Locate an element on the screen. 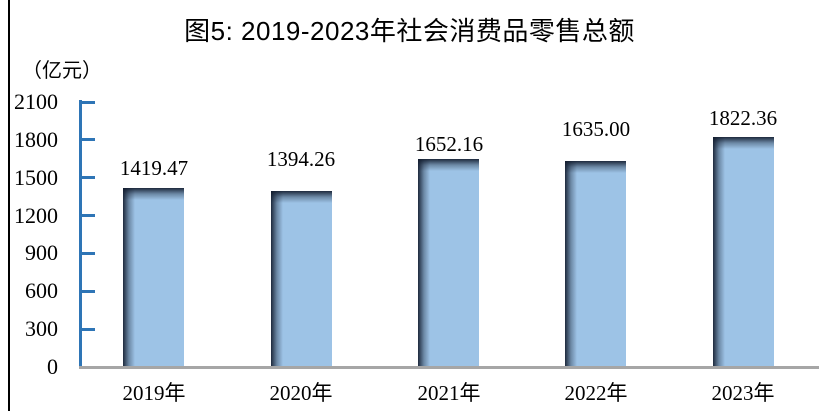 This screenshot has width=819, height=411. y-axis-tick-label: 2100 is located at coordinates (36, 101).